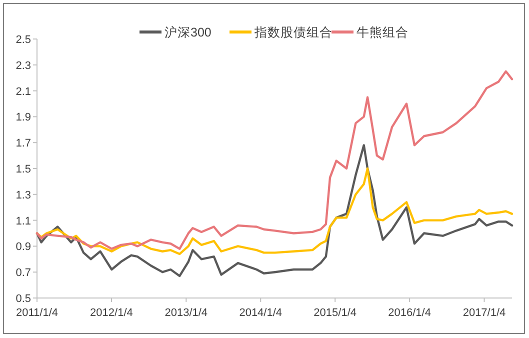 This screenshot has height=338, width=529. What do you see at coordinates (23, 221) in the screenshot?
I see `y-tick-label: 1.1` at bounding box center [23, 221].